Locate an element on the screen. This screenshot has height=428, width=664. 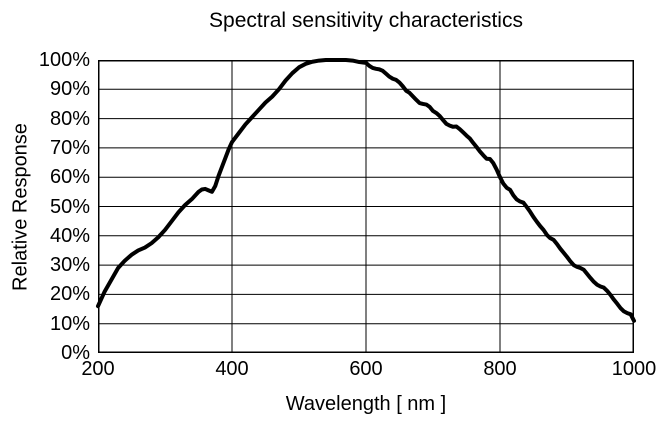
y-tick-label: 0% is located at coordinates (75, 353).